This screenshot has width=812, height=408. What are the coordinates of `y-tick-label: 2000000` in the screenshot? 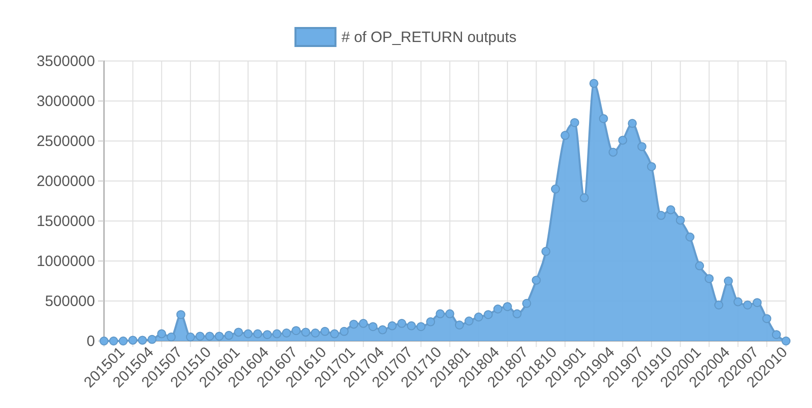 It's located at (65, 181).